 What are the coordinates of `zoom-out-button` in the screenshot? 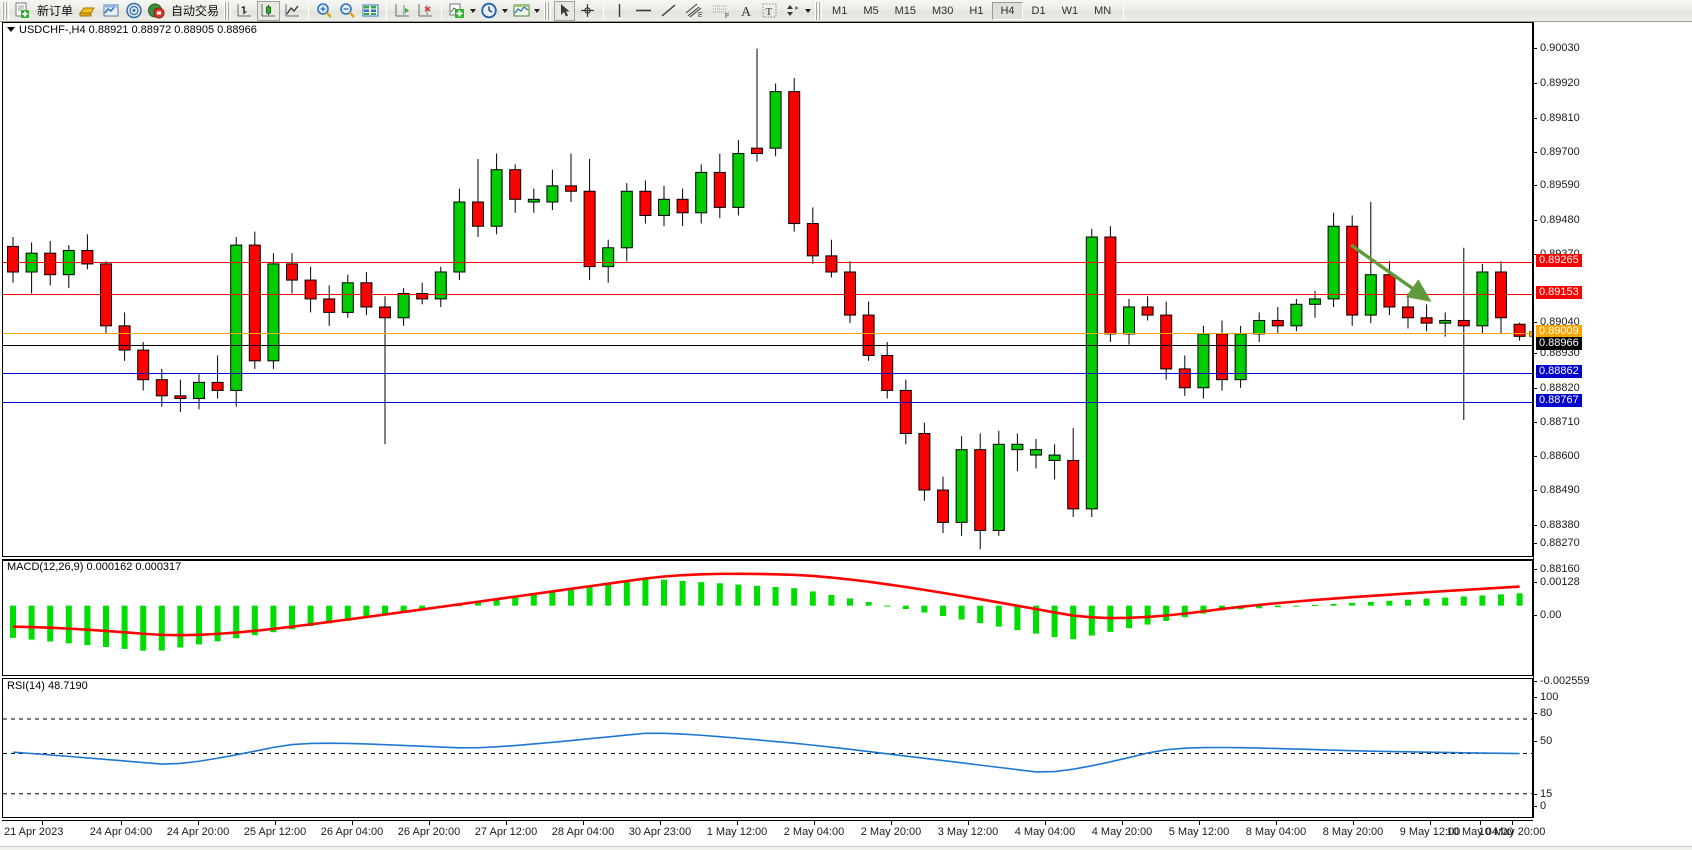 It's located at (347, 11).